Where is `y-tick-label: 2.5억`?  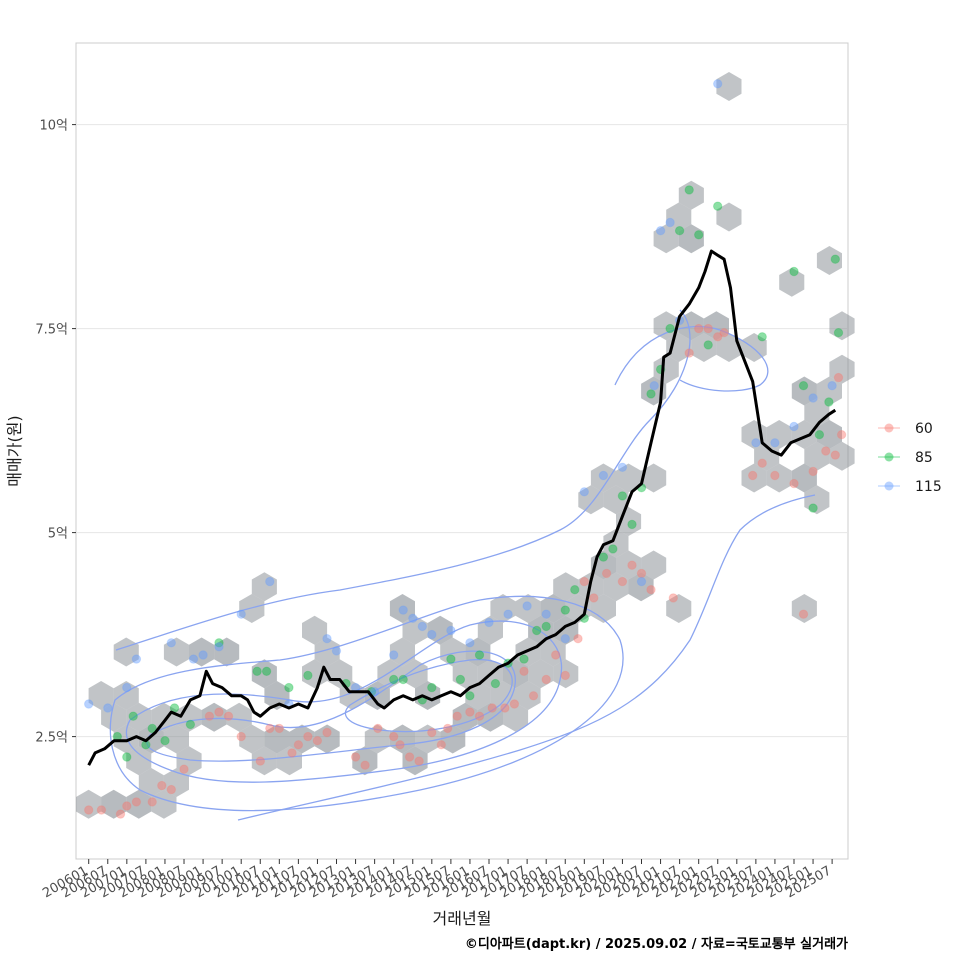
y-tick-label: 2.5억 is located at coordinates (51, 738).